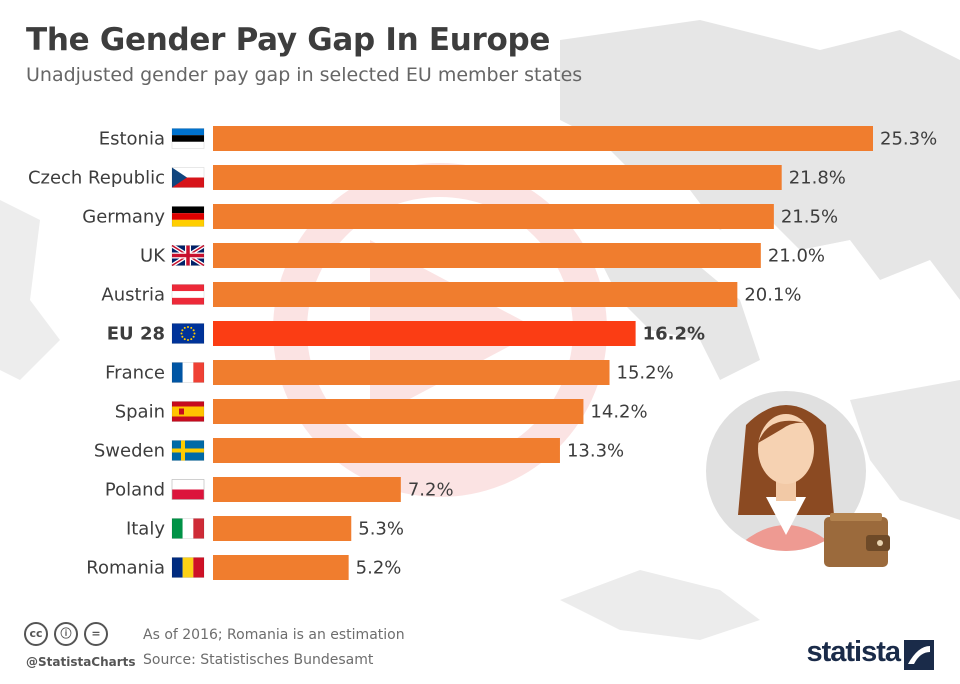 The height and width of the screenshot is (684, 960). What do you see at coordinates (411, 372) in the screenshot?
I see `bar-france` at bounding box center [411, 372].